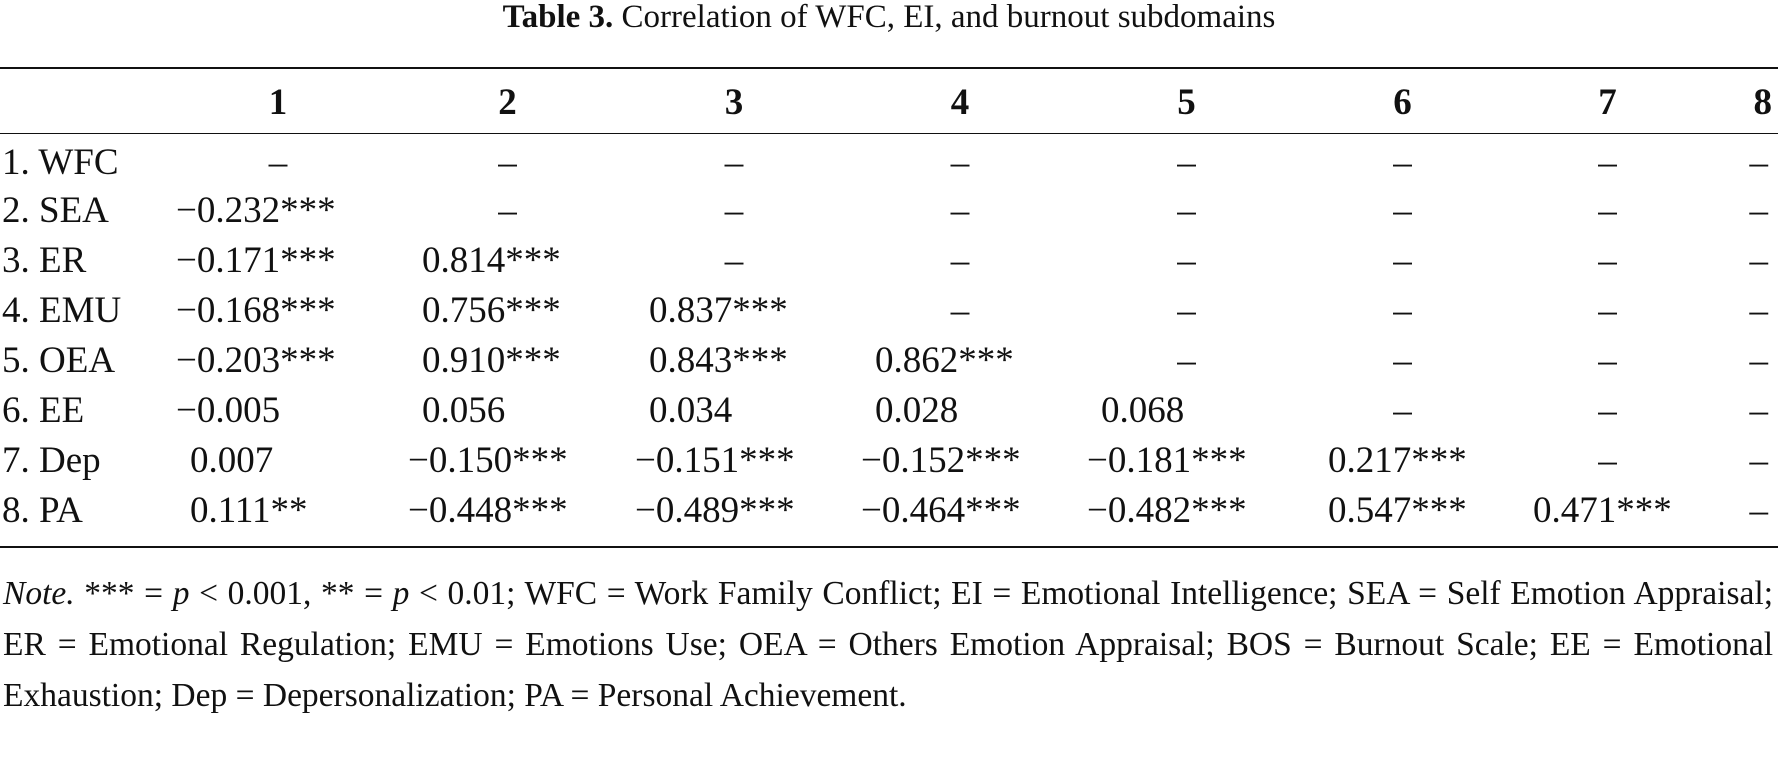 The image size is (1778, 761). I want to click on row-label: 8. PA, so click(42, 510).